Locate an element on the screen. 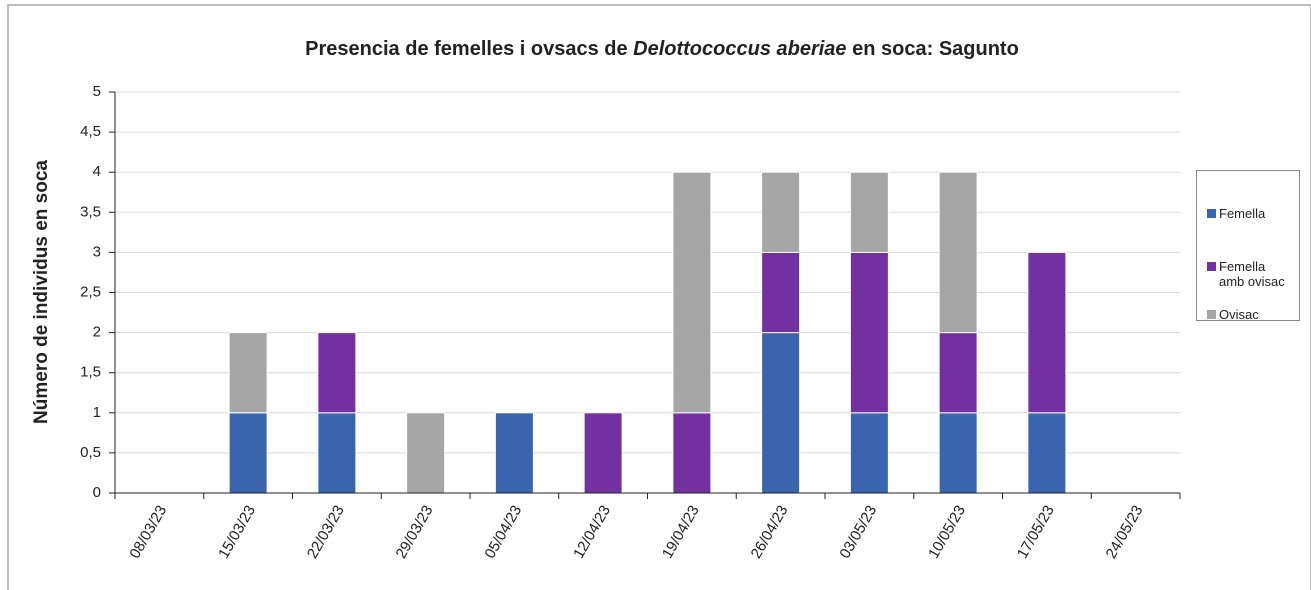 This screenshot has width=1311, height=590. y-tick-label: 0,5 is located at coordinates (90, 452).